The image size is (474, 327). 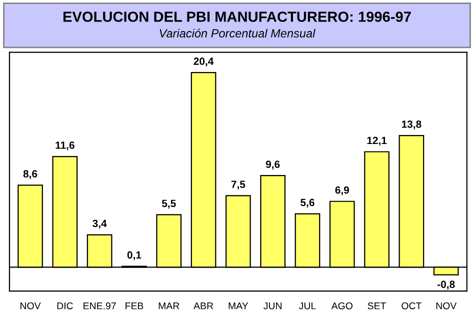 I want to click on x-tick-label: ENE.97, so click(x=100, y=306).